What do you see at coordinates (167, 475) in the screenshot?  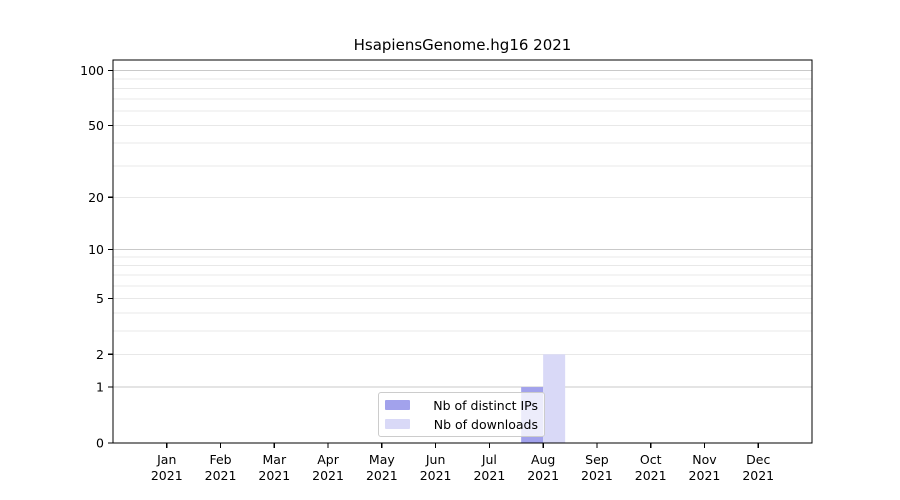 I see `x-tick-label-year-jan: 2021` at bounding box center [167, 475].